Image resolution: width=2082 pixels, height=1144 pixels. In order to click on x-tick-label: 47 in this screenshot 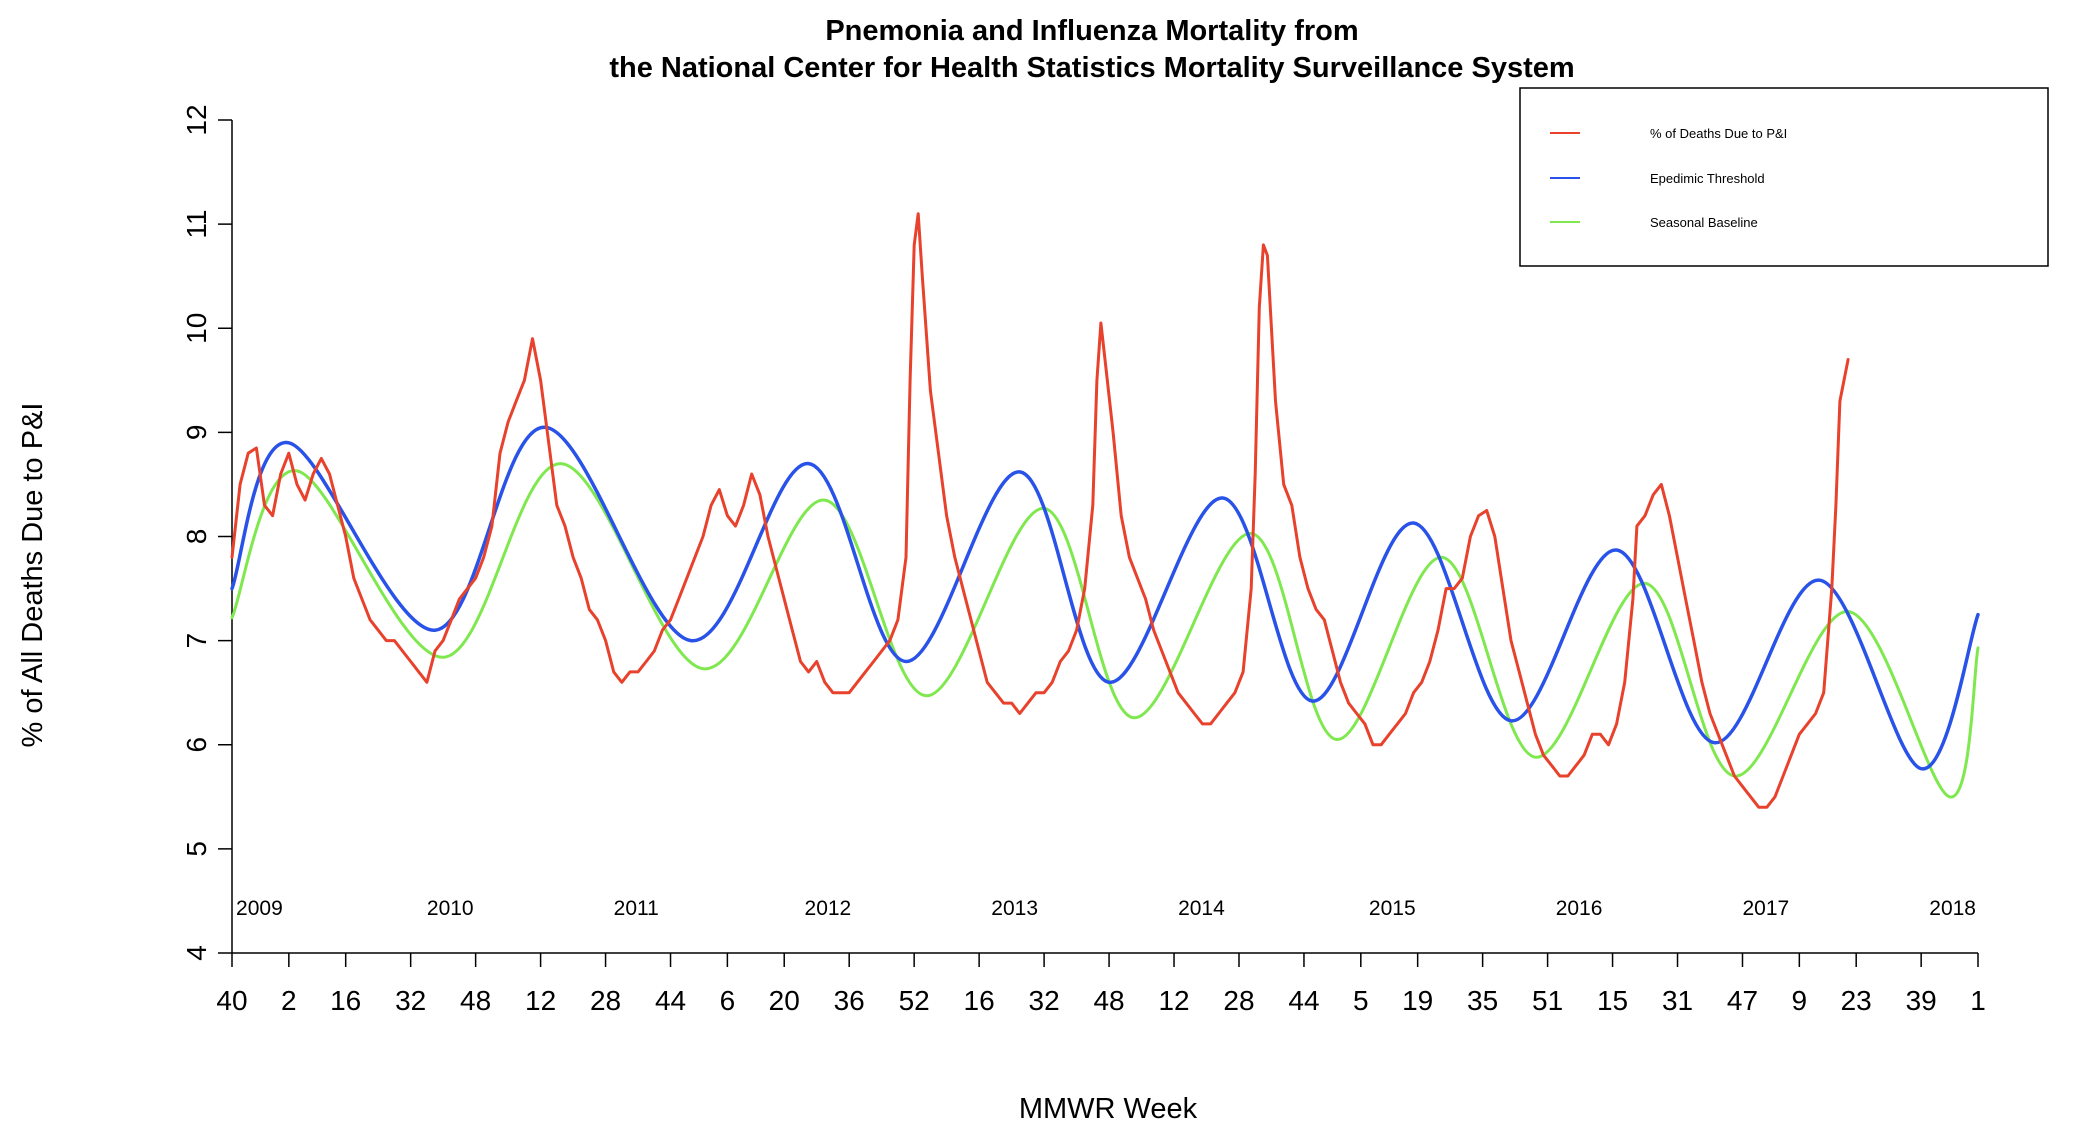, I will do `click(1742, 1000)`.